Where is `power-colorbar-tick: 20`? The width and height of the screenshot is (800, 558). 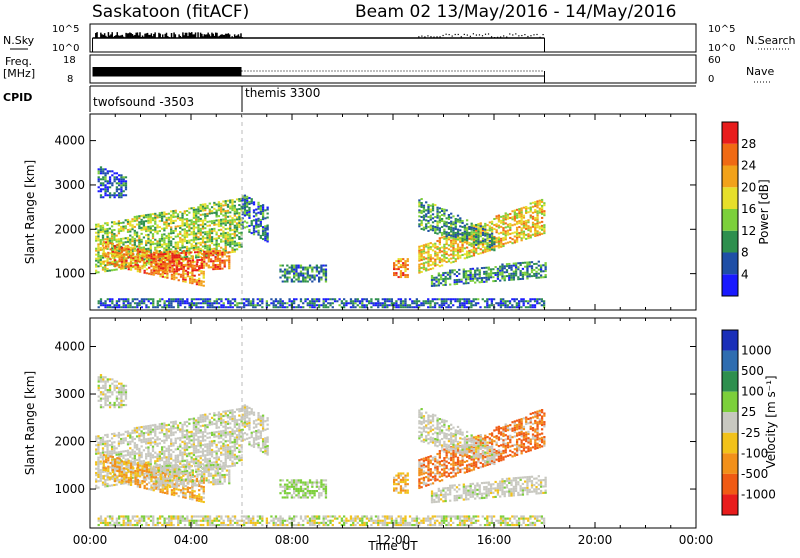
power-colorbar-tick: 20 is located at coordinates (748, 187).